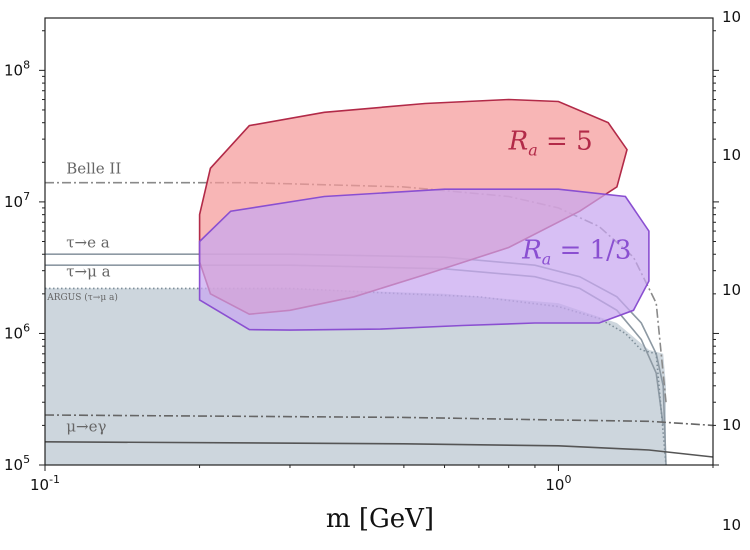 This screenshot has height=550, width=750. What do you see at coordinates (88, 243) in the screenshot?
I see `annotation-label-1: τ→e a` at bounding box center [88, 243].